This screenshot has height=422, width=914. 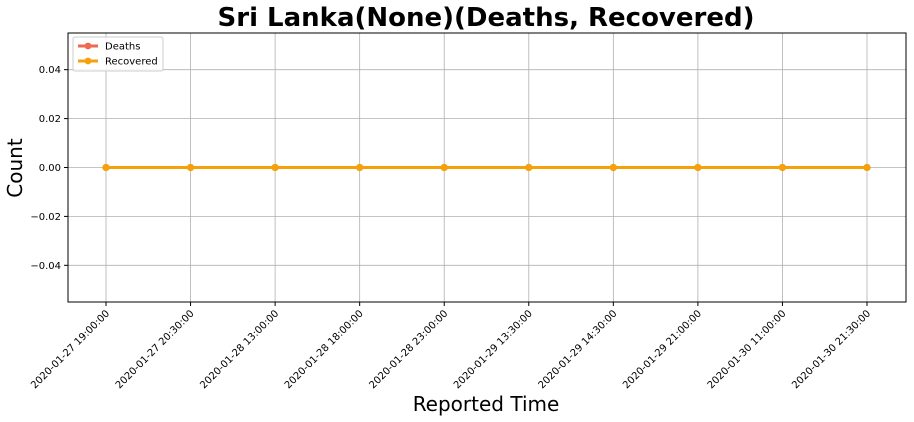 What do you see at coordinates (88, 46) in the screenshot?
I see `legend-marker-deaths` at bounding box center [88, 46].